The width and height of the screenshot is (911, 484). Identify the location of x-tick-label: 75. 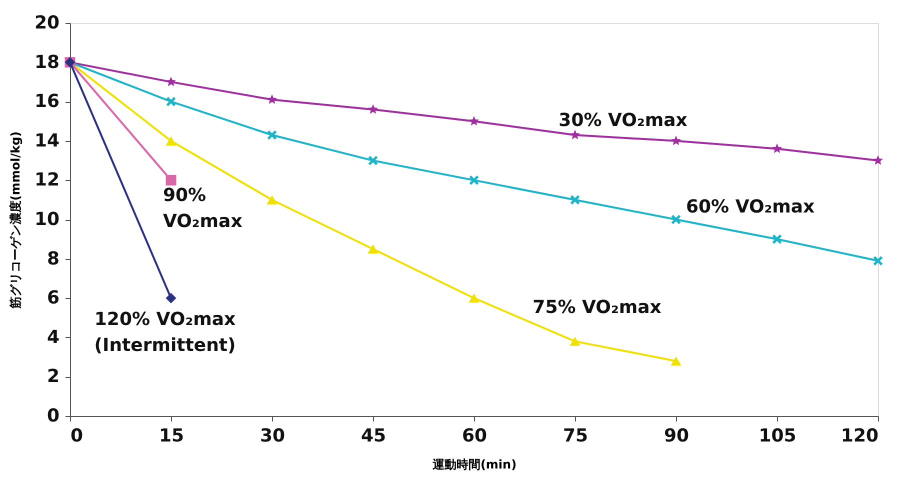
(575, 436).